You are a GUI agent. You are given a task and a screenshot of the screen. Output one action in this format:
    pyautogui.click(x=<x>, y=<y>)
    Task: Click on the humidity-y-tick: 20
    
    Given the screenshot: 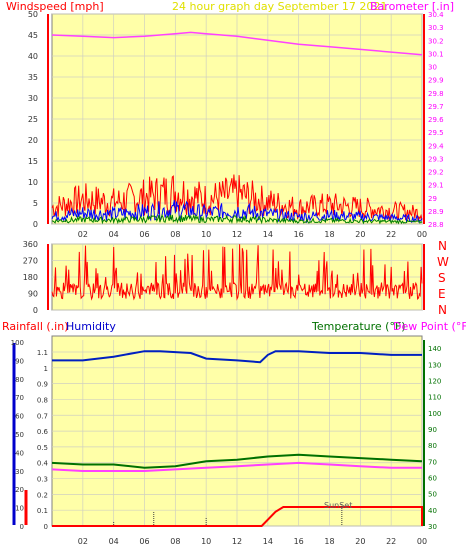 What is the action you would take?
    pyautogui.click(x=19, y=490)
    